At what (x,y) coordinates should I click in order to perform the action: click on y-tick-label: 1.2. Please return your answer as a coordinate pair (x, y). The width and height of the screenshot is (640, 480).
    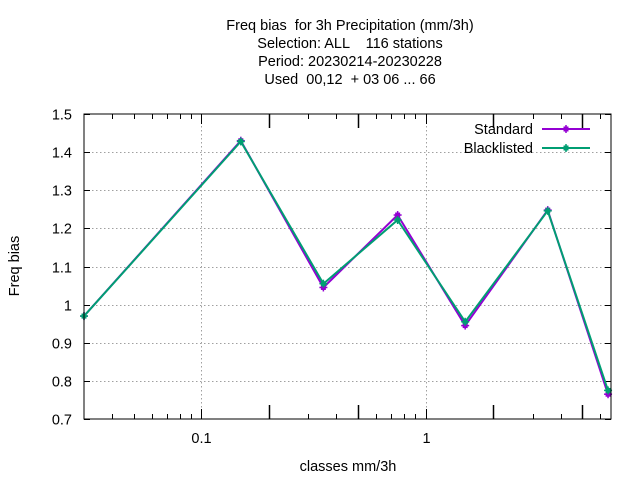
    Looking at the image, I should click on (62, 230).